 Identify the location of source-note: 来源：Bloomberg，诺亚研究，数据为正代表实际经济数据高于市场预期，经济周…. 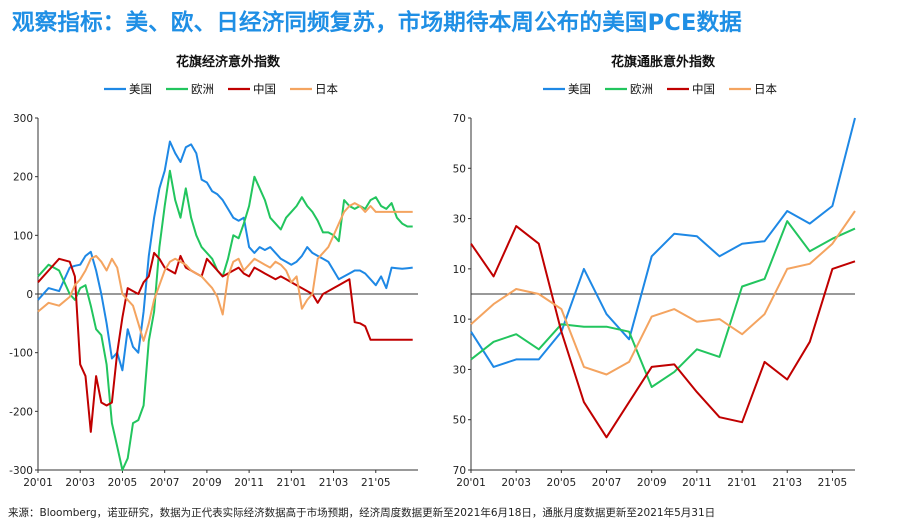
(362, 513).